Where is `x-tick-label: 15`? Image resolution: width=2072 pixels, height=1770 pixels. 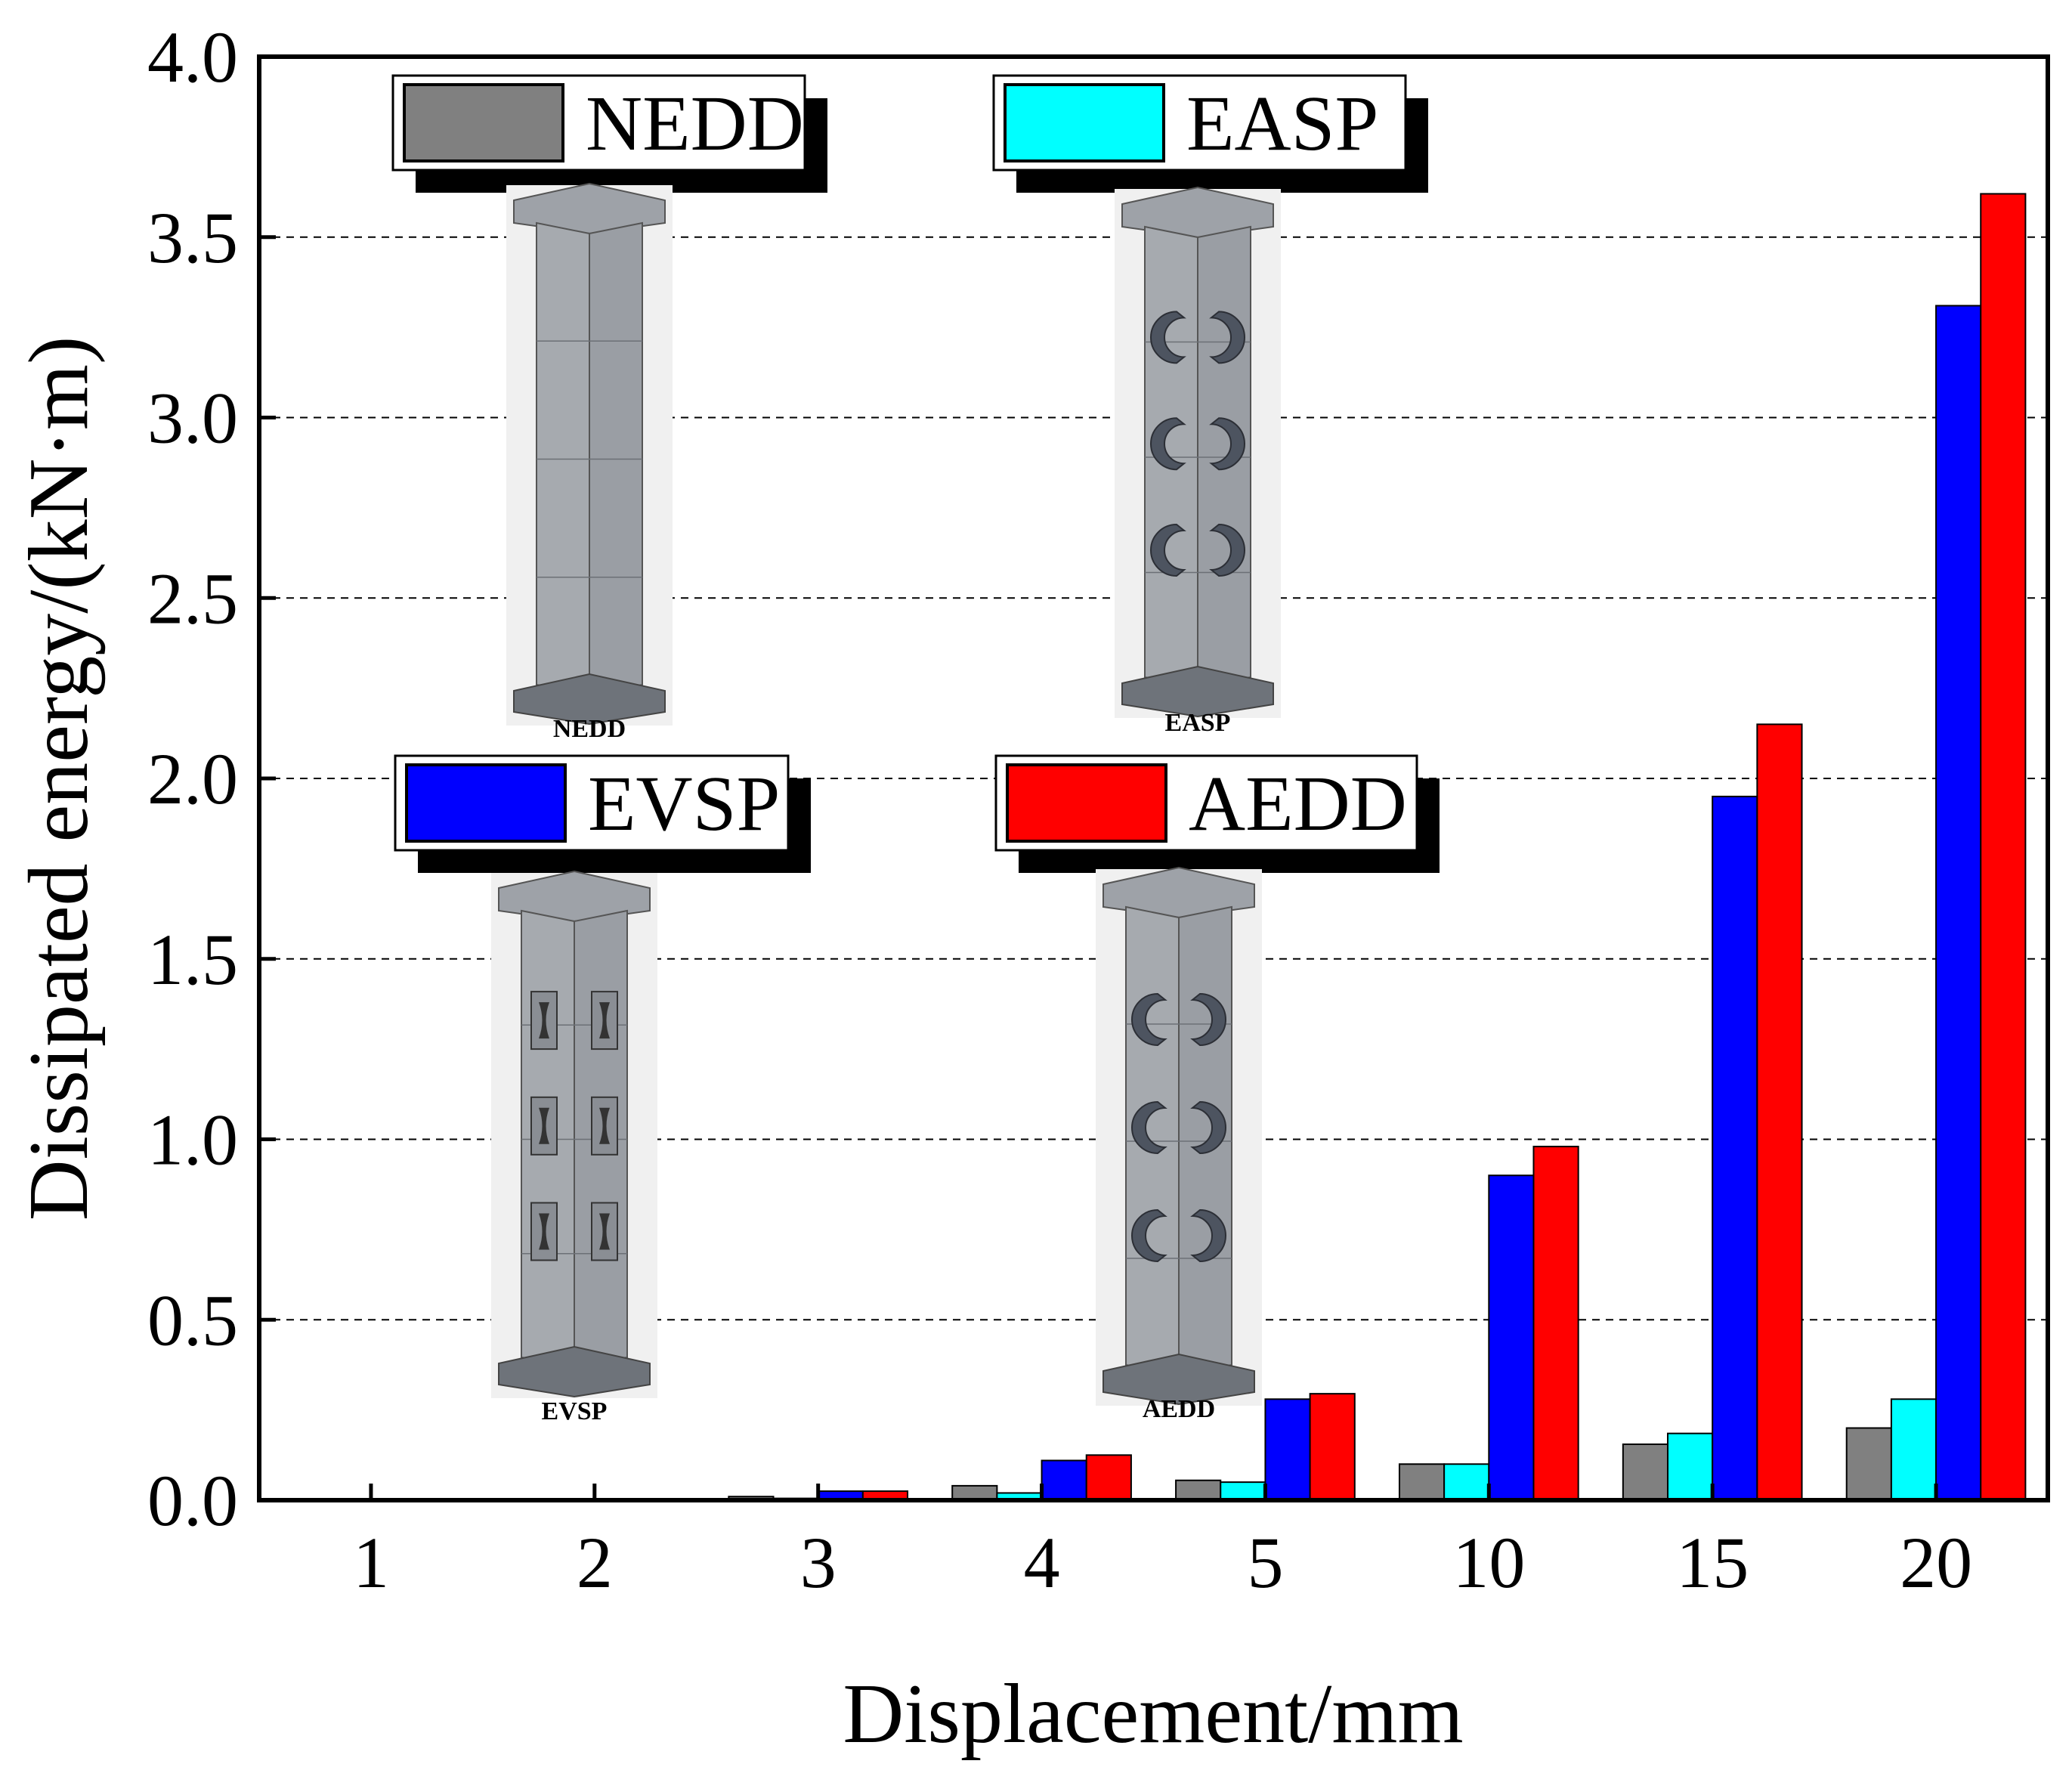
x-tick-label: 15 is located at coordinates (1712, 1563).